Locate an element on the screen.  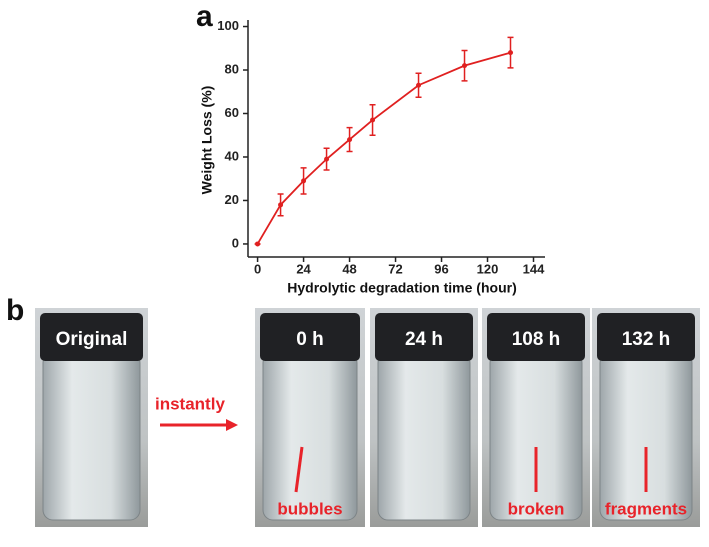
x-tick-label: 144 is located at coordinates (534, 268).